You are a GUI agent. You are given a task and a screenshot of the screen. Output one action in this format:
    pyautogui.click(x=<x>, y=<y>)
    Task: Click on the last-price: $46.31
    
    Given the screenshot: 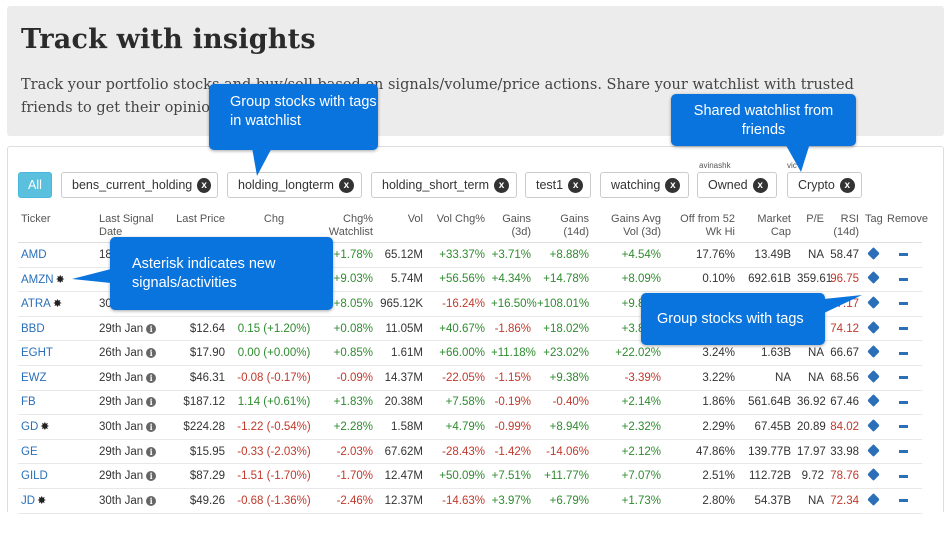 What is the action you would take?
    pyautogui.click(x=198, y=378)
    